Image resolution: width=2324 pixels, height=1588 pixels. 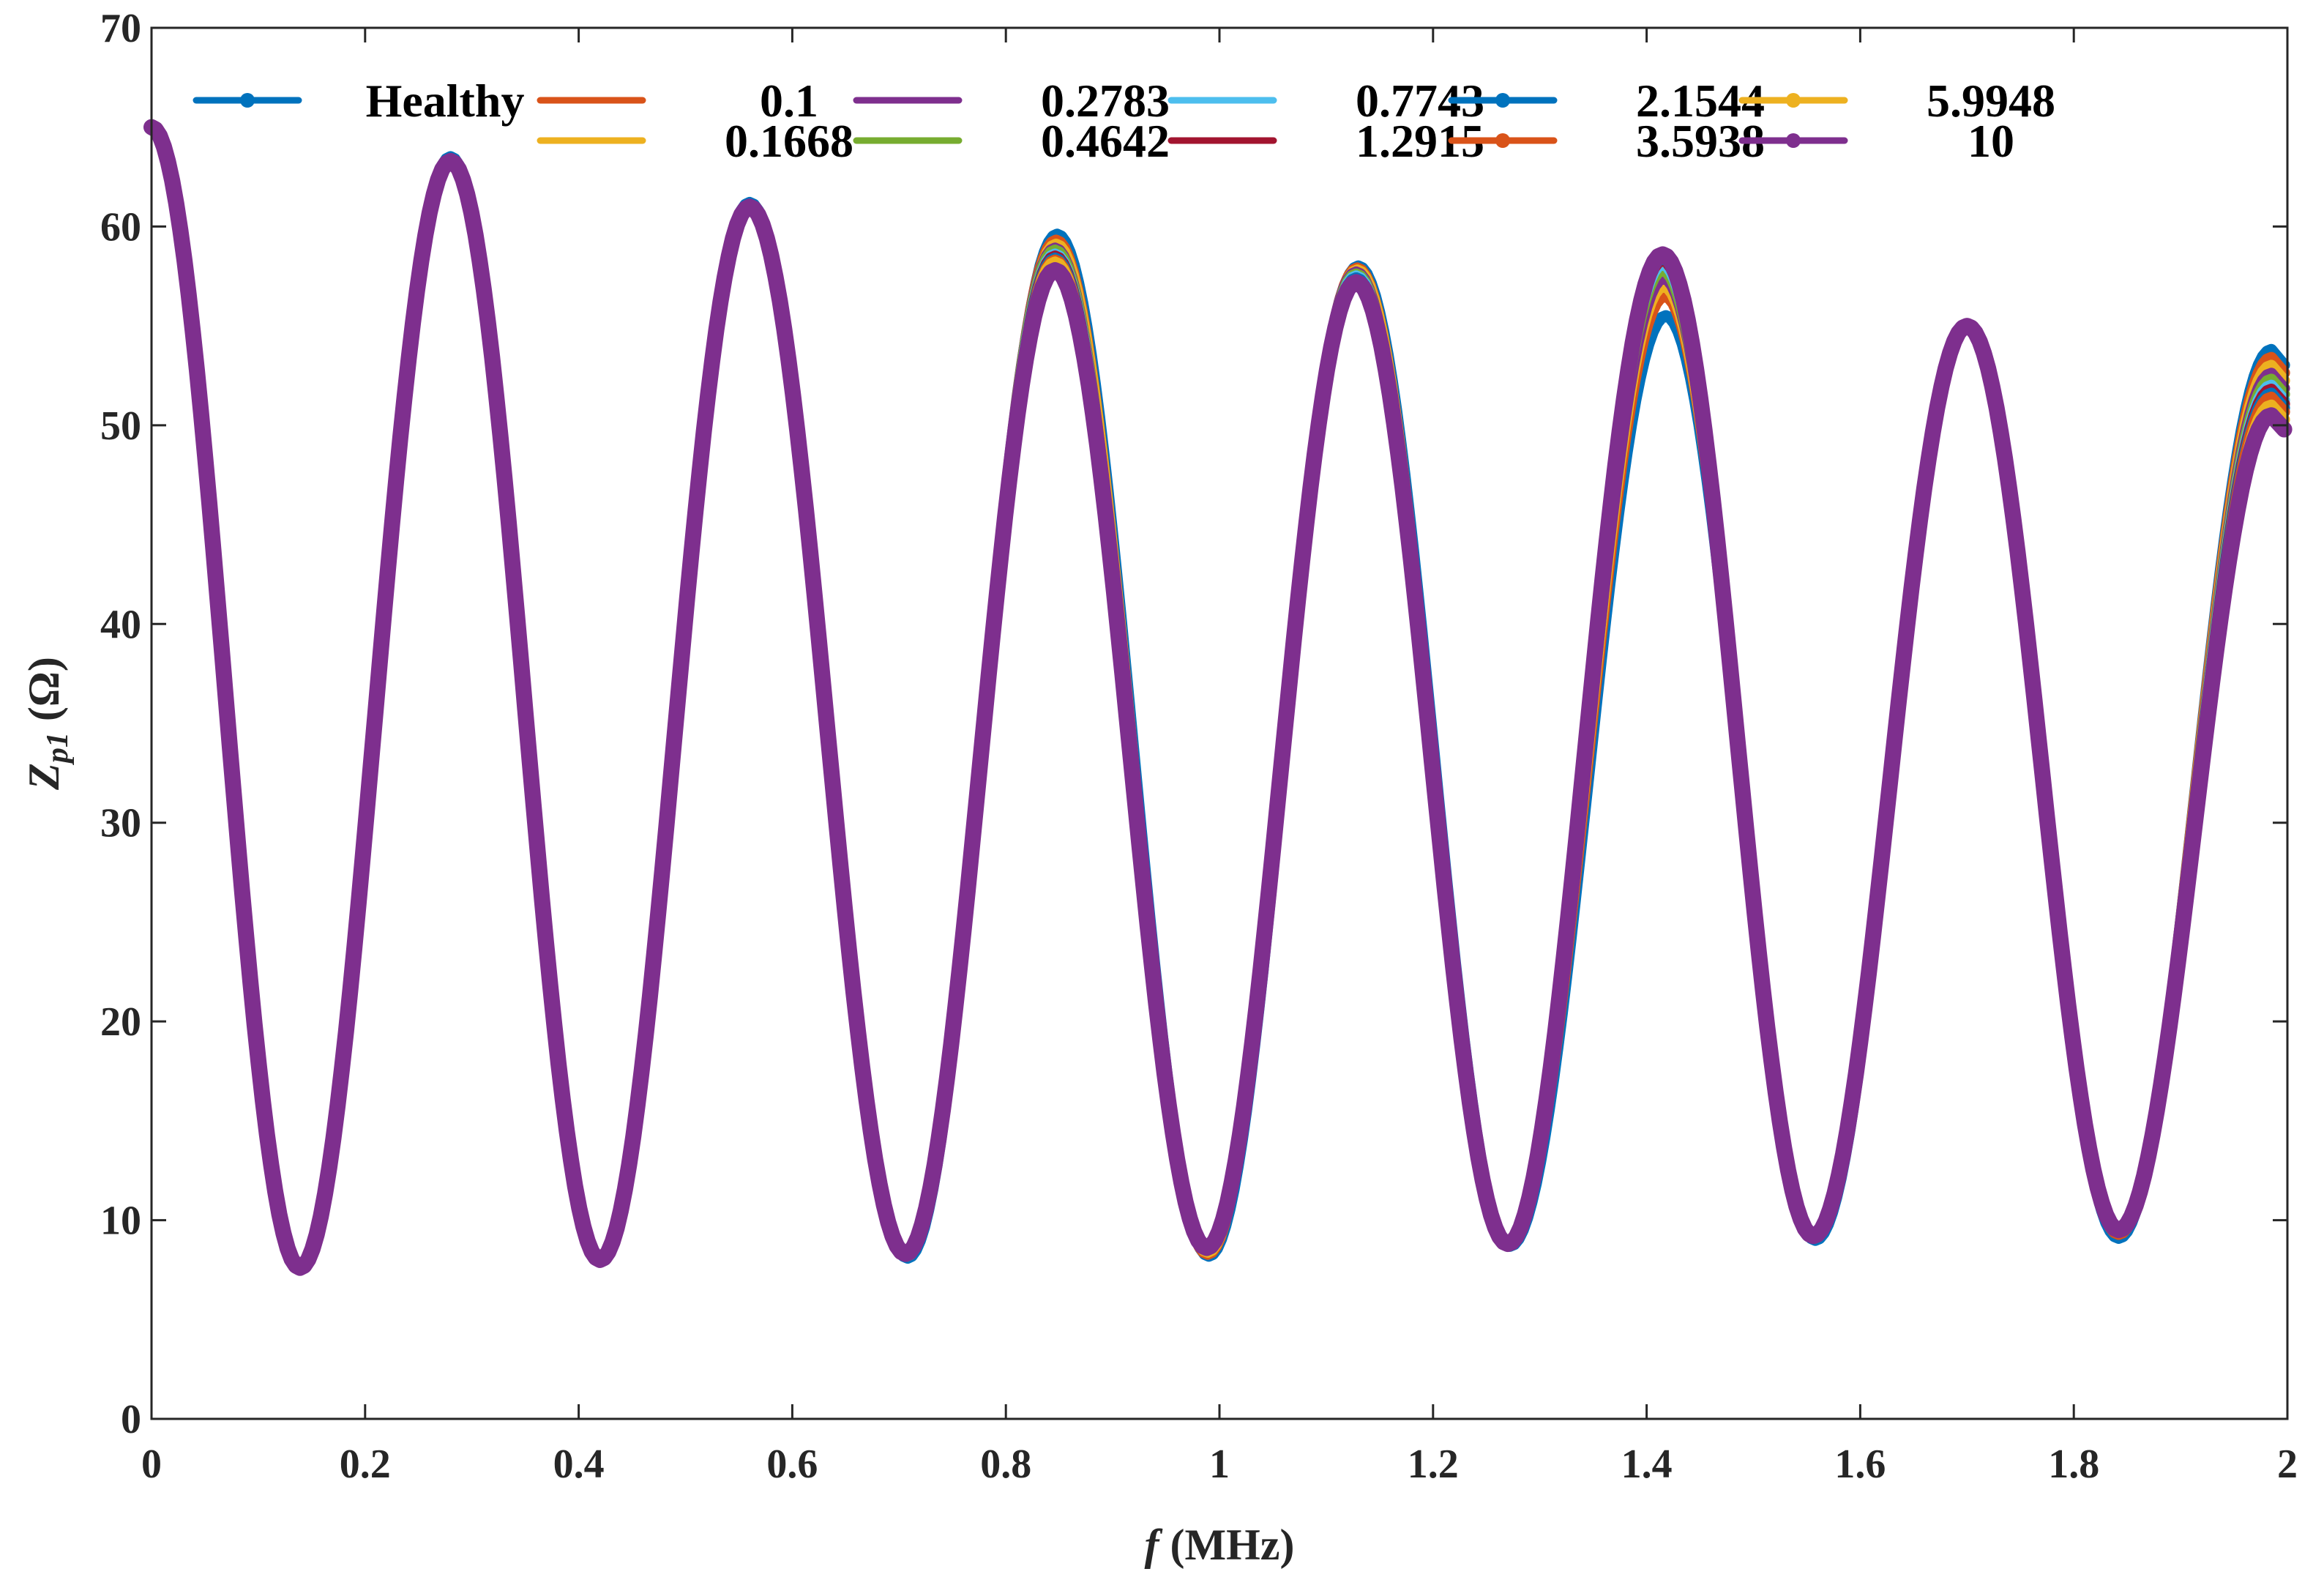 I want to click on y-tick-label: 20, so click(x=120, y=1022).